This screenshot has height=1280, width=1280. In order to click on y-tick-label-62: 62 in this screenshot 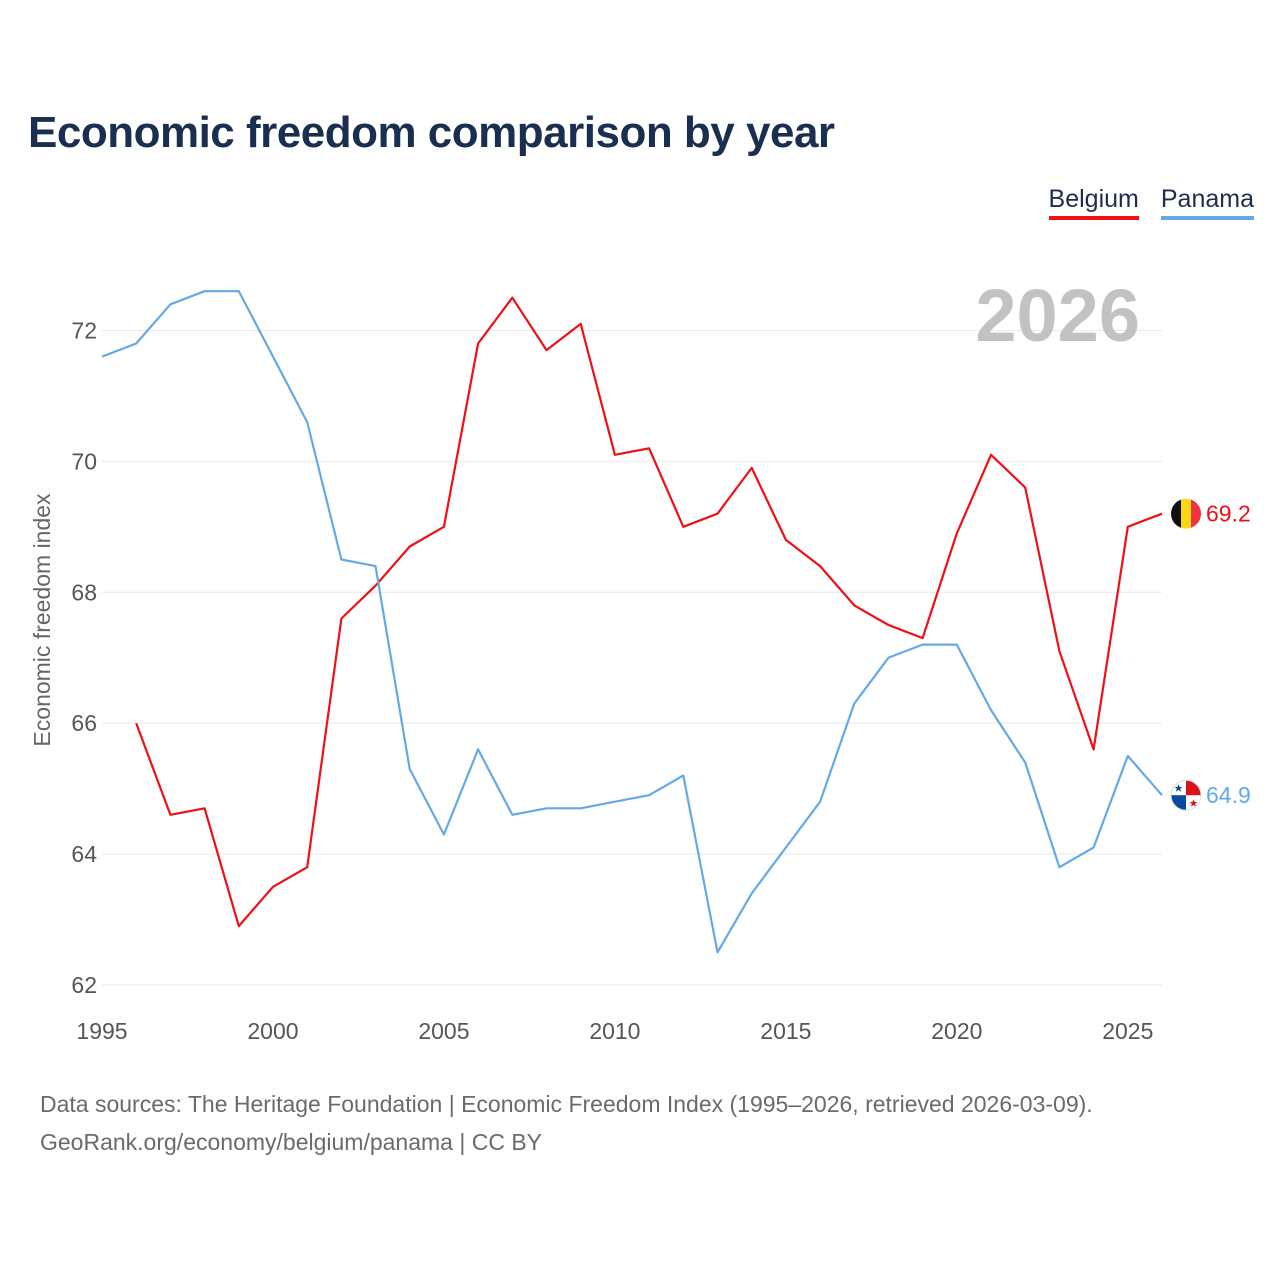, I will do `click(84, 985)`.